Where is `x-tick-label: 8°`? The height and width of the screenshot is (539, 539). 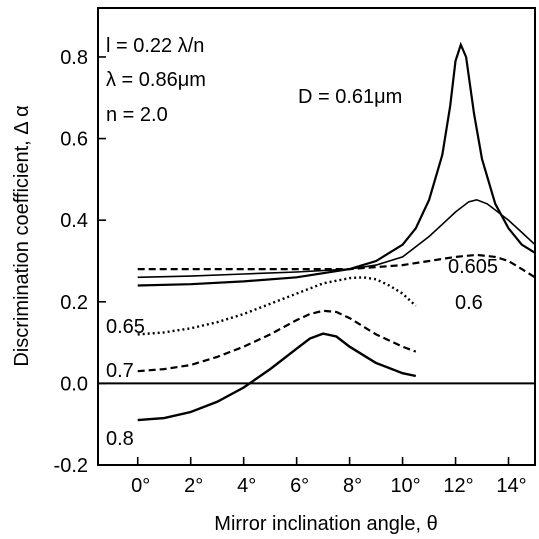 x-tick-label: 8° is located at coordinates (352, 486).